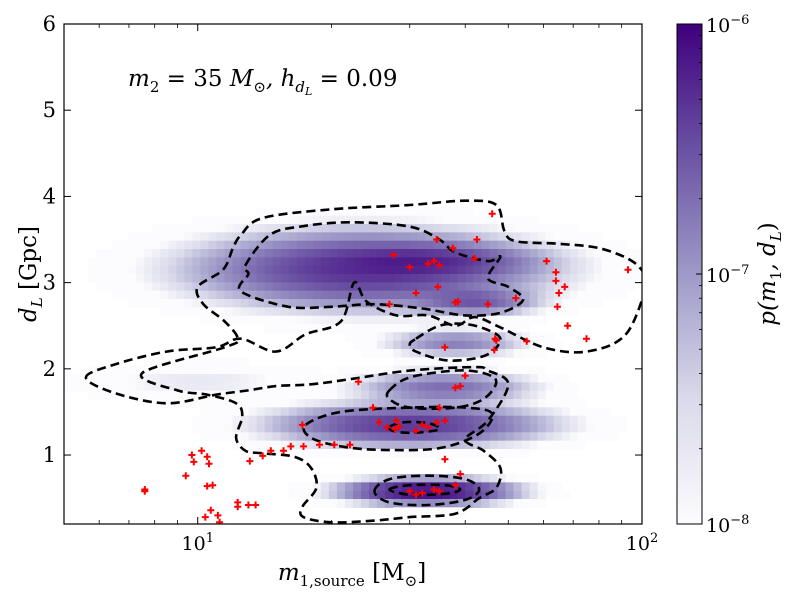 The image size is (800, 600). Describe the element at coordinates (37, 302) in the screenshot. I see `y-label-sub: L` at that location.